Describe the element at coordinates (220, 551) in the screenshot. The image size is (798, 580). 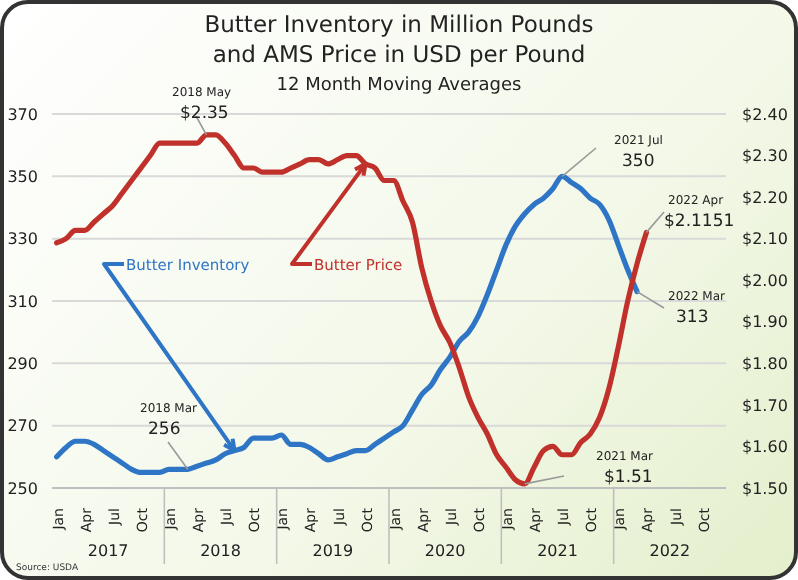
I see `text: 2018` at that location.